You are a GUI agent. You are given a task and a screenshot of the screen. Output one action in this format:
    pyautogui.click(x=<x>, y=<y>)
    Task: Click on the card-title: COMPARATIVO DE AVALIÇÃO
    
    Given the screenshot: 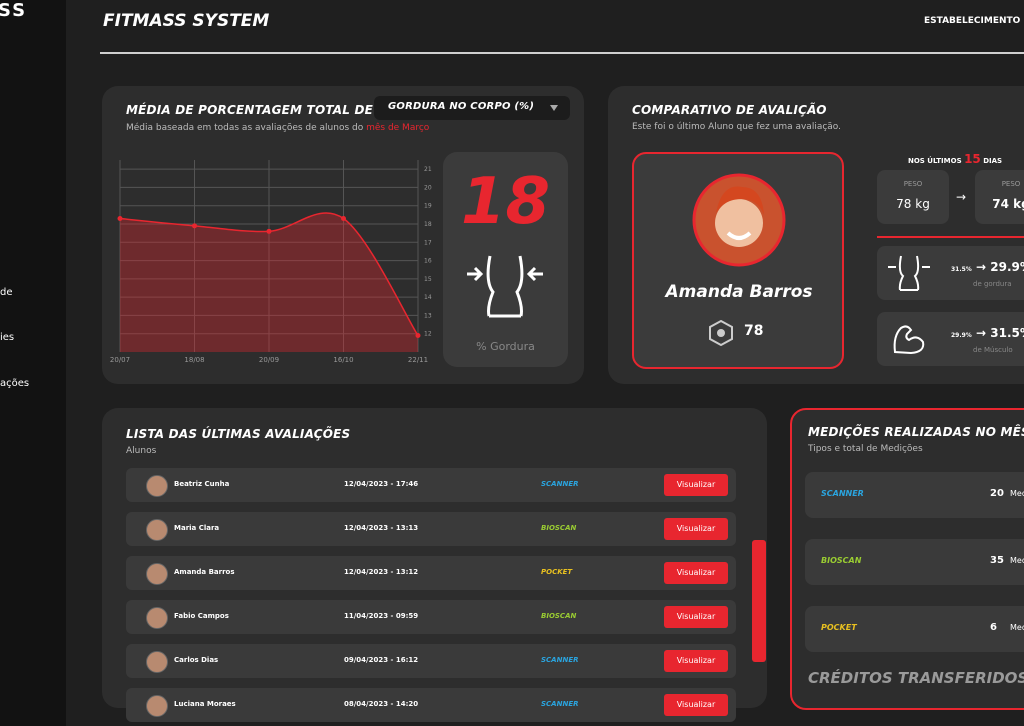 What is the action you would take?
    pyautogui.click(x=729, y=110)
    